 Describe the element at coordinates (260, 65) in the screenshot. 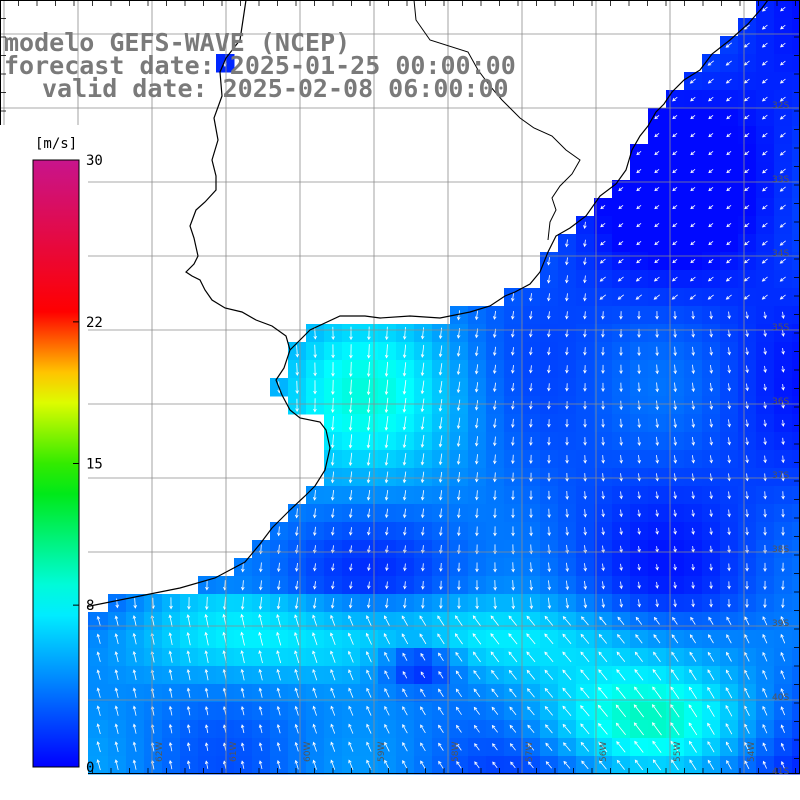

I see `forecast-date: forecast date: 2025-01-25 00:00:00` at that location.